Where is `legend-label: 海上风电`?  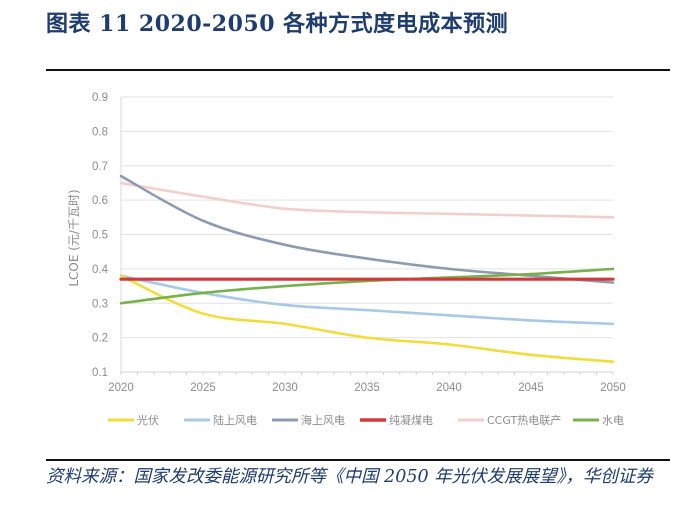 legend-label: 海上风电 is located at coordinates (323, 420).